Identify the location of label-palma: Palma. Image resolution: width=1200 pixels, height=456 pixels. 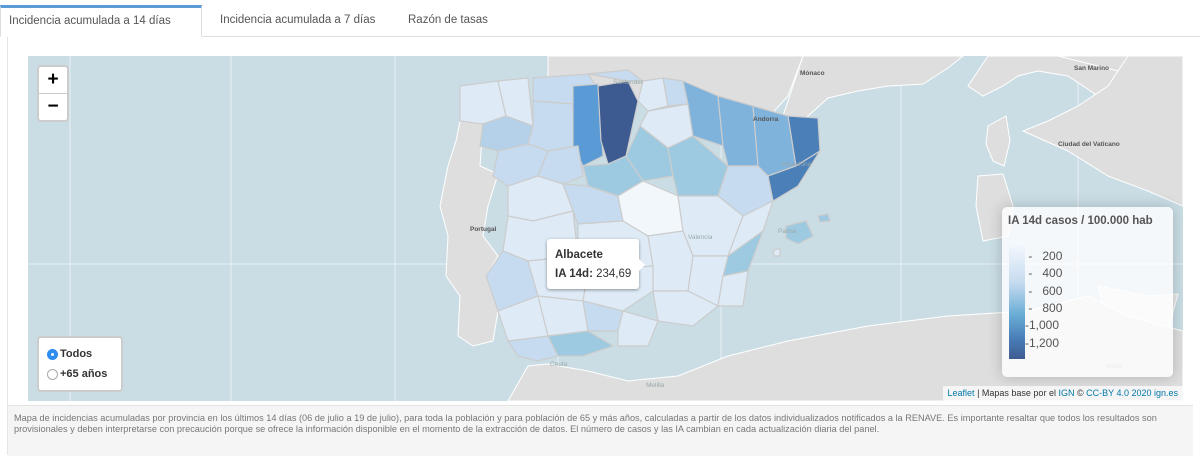
(787, 231).